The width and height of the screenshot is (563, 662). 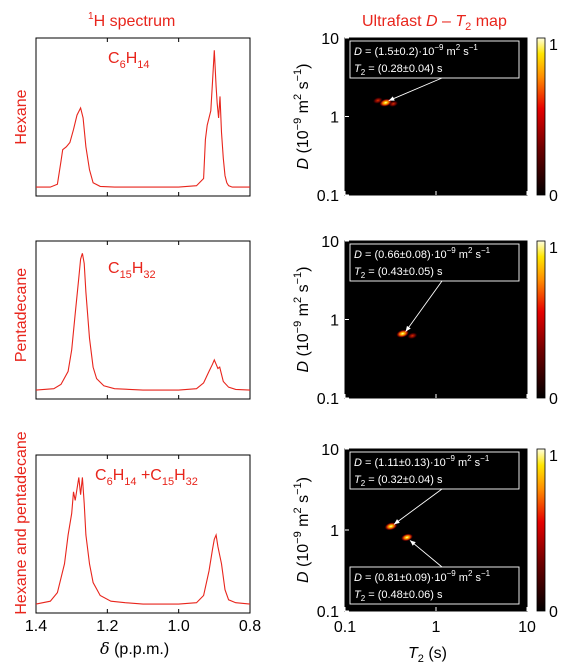 What do you see at coordinates (427, 653) in the screenshot?
I see `map-x-axis-label: T2 (s)` at bounding box center [427, 653].